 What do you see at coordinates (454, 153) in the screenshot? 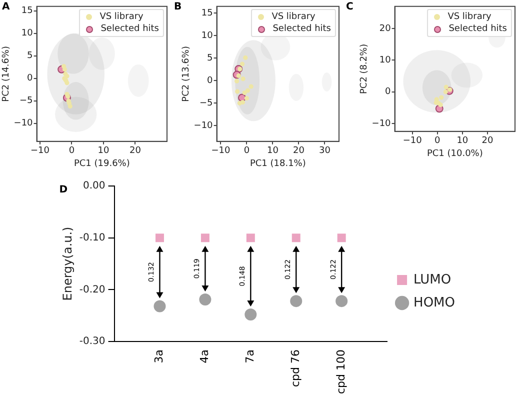
I see `x-axis-title: PC1 (10.0%)` at bounding box center [454, 153].